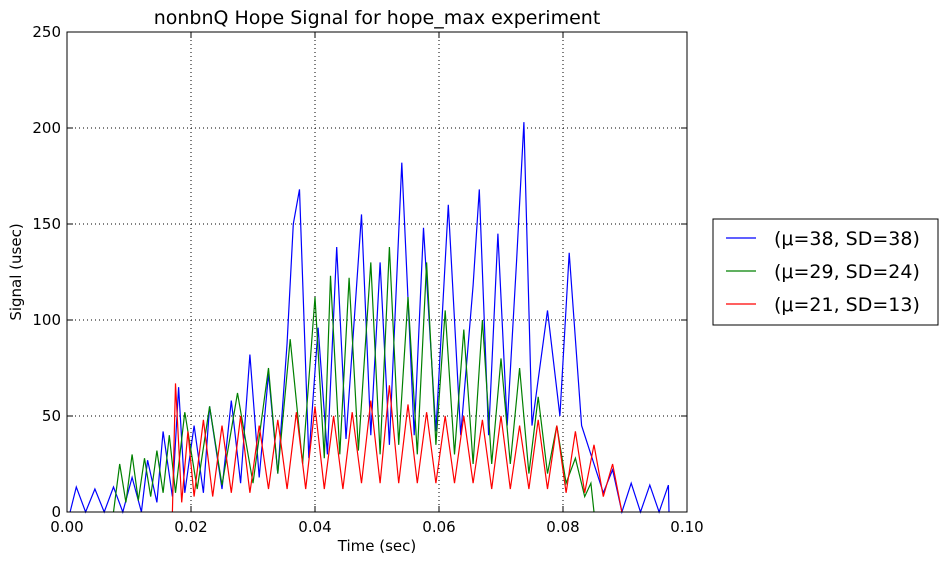 This screenshot has height=564, width=946. I want to click on y-tick-label: 250, so click(46, 32).